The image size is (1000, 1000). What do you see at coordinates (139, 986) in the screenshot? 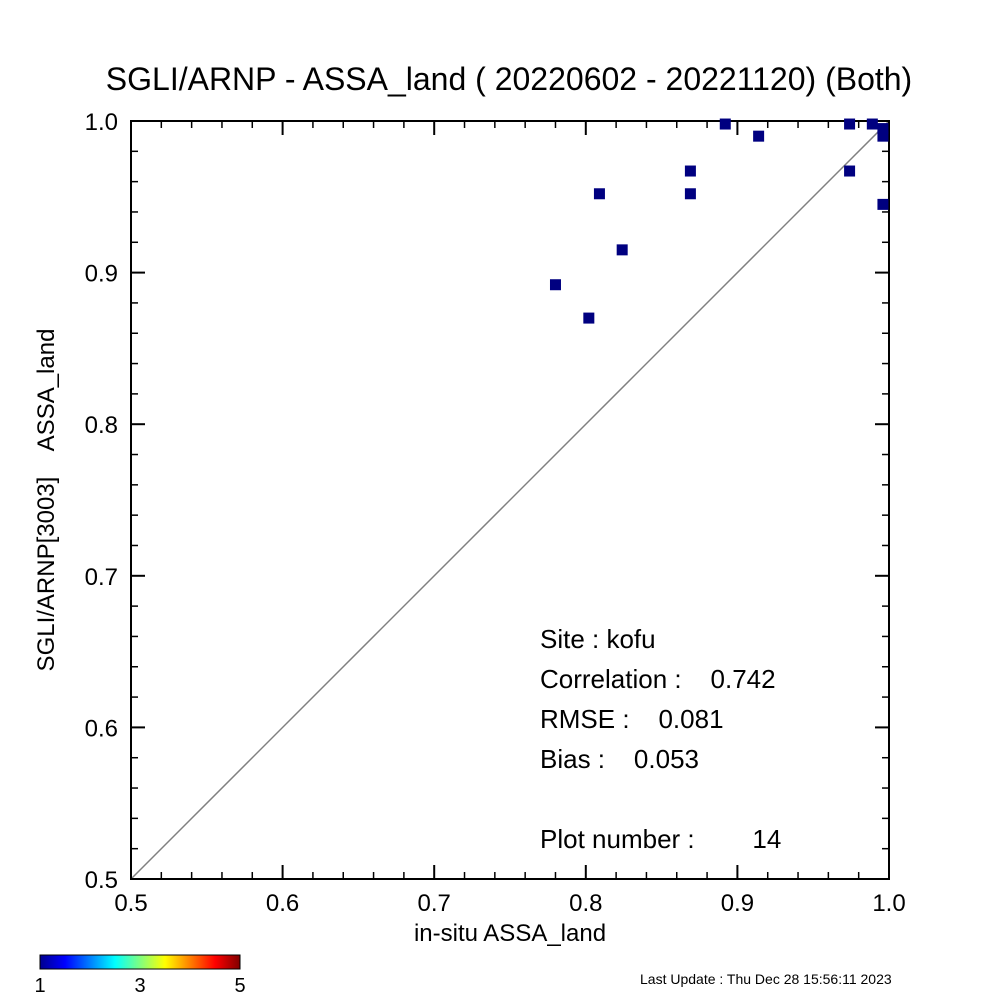
I see `colorbar-label-mid: 3` at bounding box center [139, 986].